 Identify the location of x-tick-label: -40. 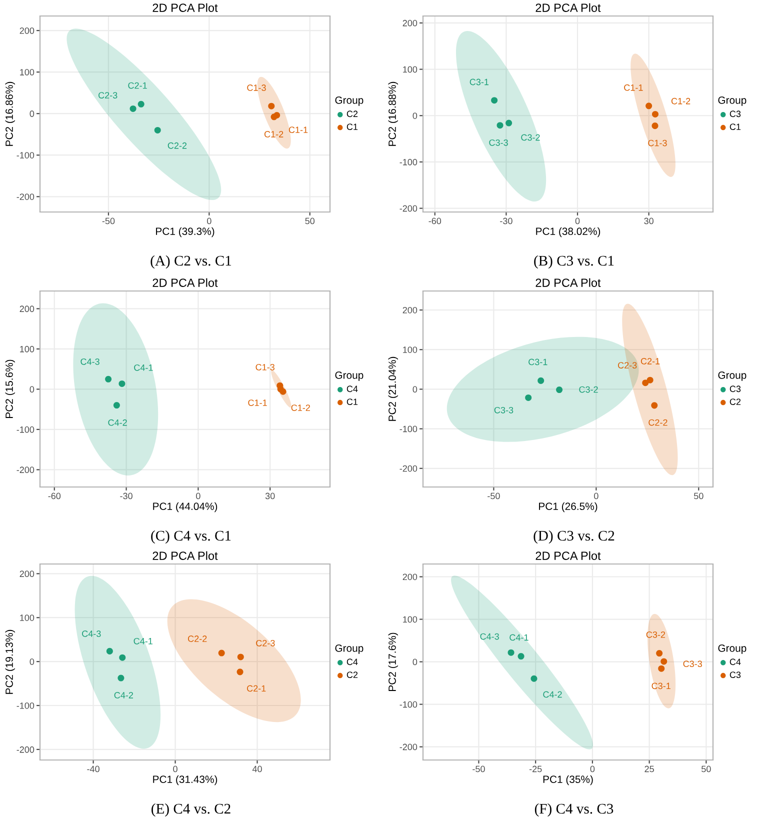
(93, 769).